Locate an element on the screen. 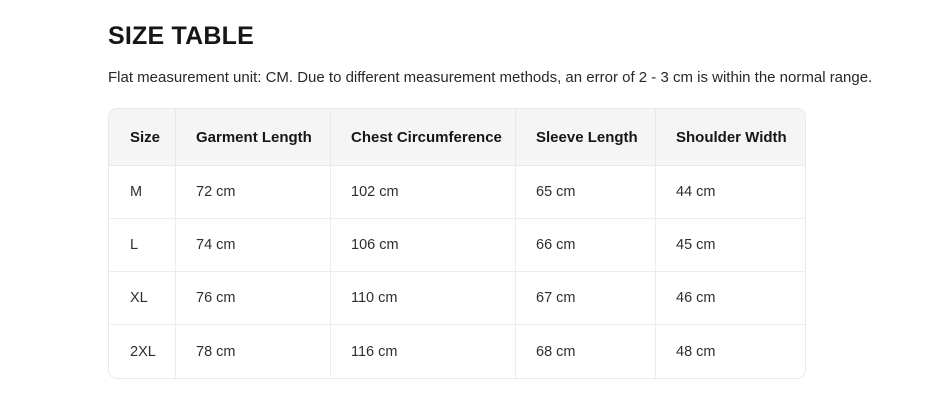  cell-size: 2XL is located at coordinates (142, 352).